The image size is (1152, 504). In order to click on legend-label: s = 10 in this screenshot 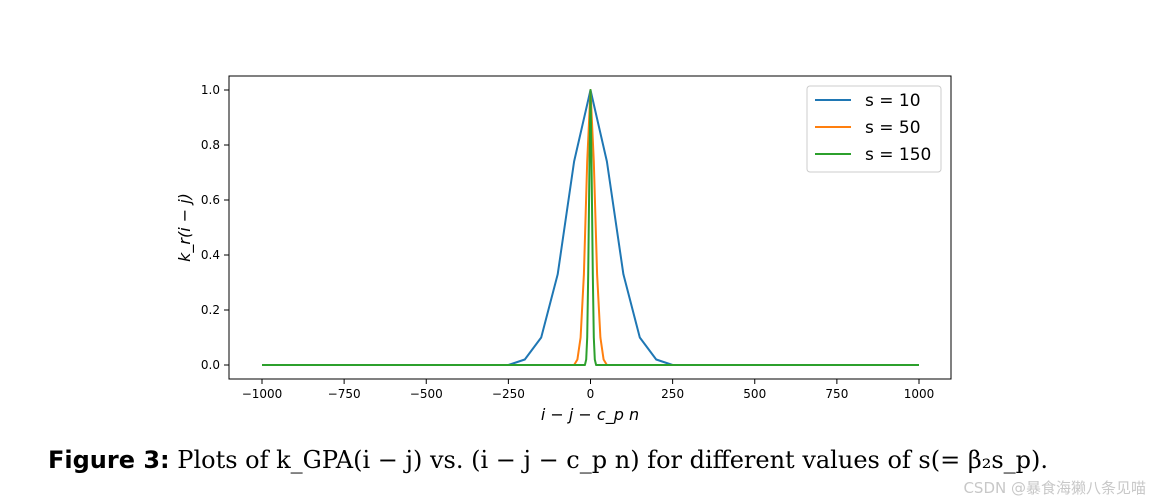, I will do `click(893, 101)`.